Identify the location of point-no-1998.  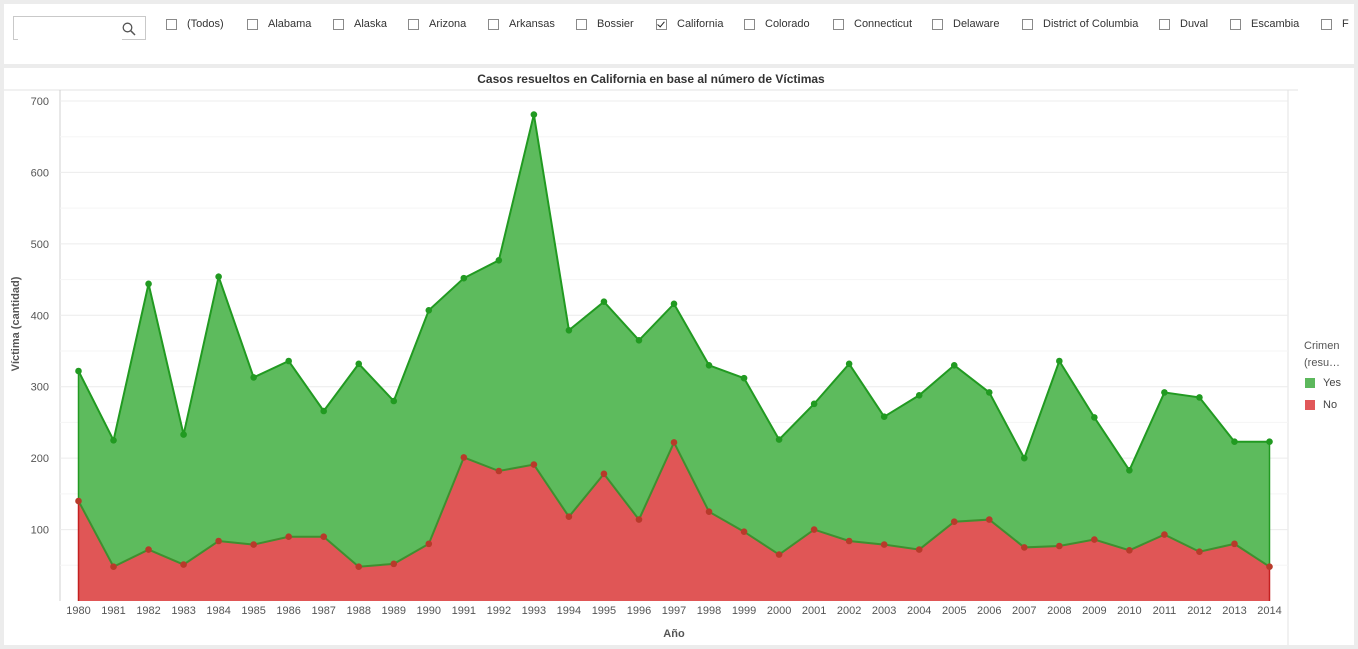
(709, 512).